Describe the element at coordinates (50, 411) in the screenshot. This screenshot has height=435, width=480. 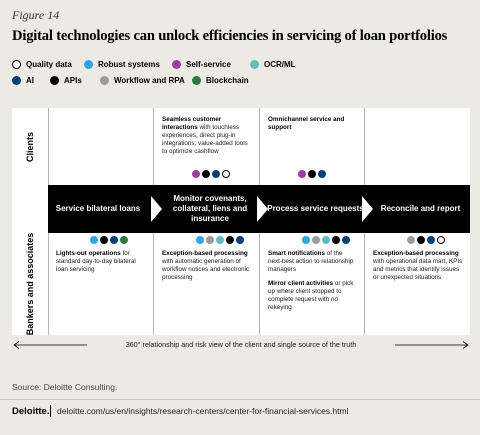
I see `footer-separator` at that location.